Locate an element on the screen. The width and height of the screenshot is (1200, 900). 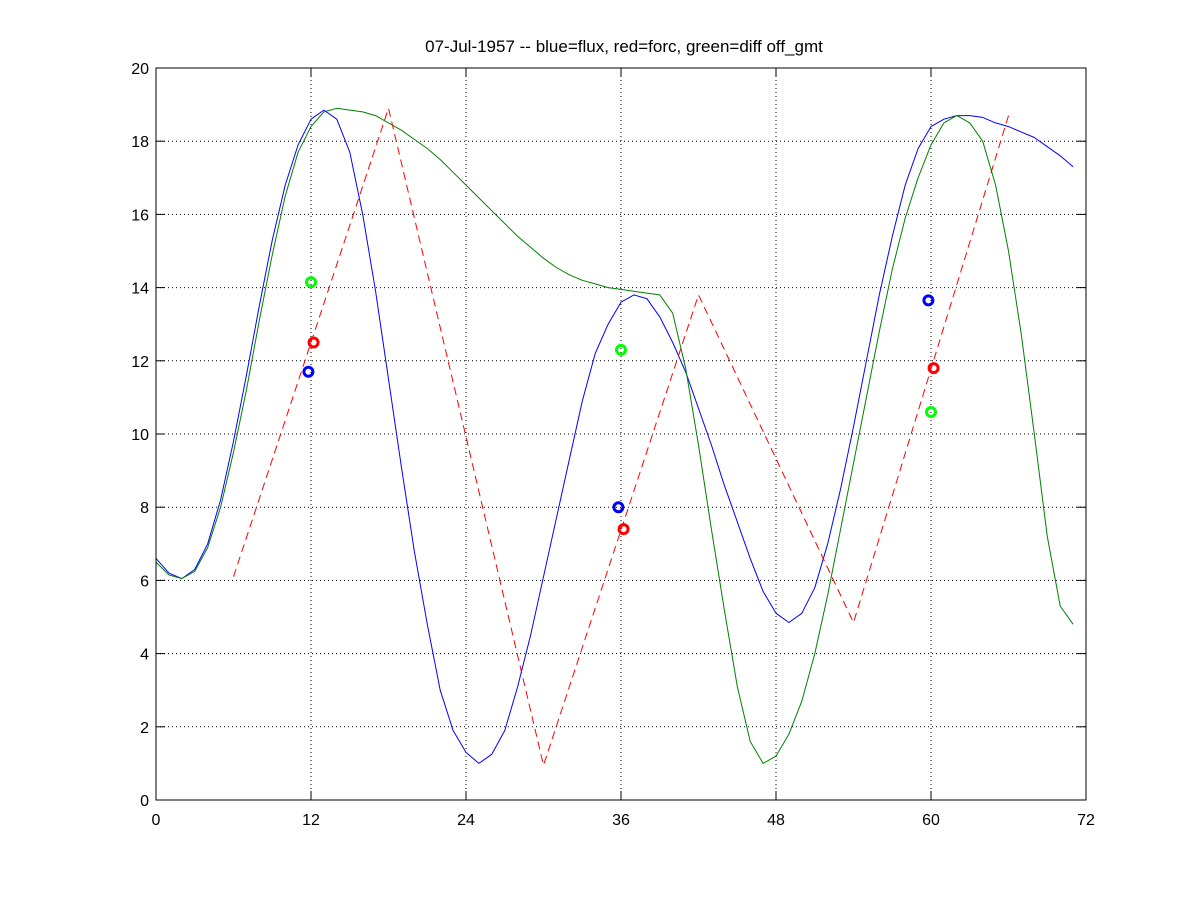
y-tick-label: 4 is located at coordinates (144, 655).